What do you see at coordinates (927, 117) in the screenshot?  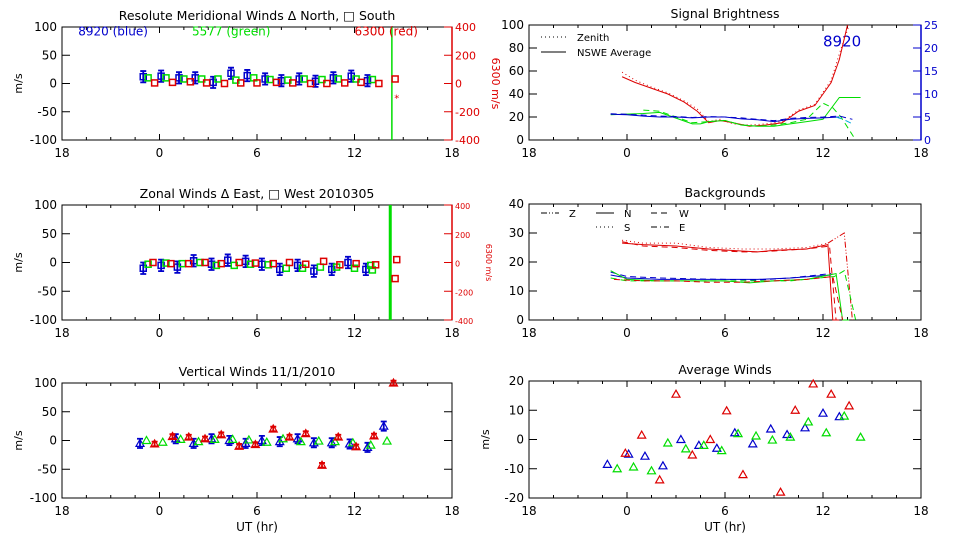 I see `right-y-tick-label: 5` at bounding box center [927, 117].